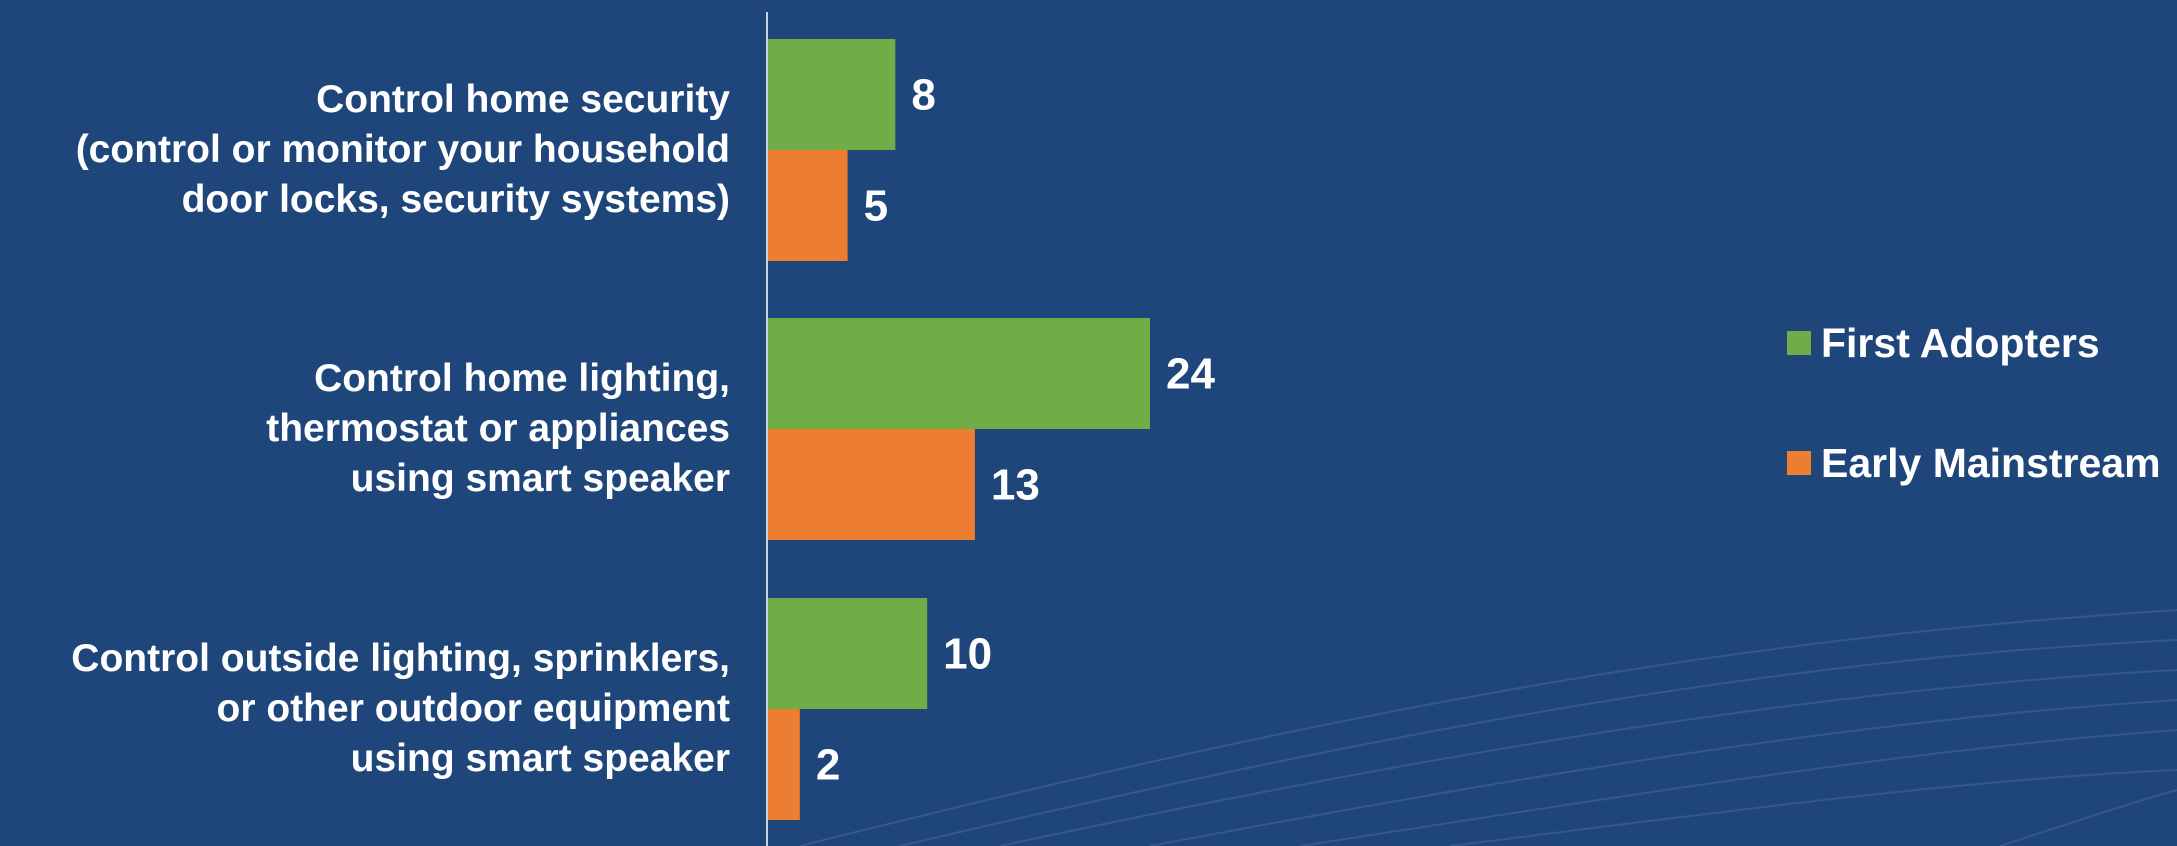 The image size is (2177, 846). Describe the element at coordinates (1799, 343) in the screenshot. I see `legend-swatch-first-adopters` at that location.